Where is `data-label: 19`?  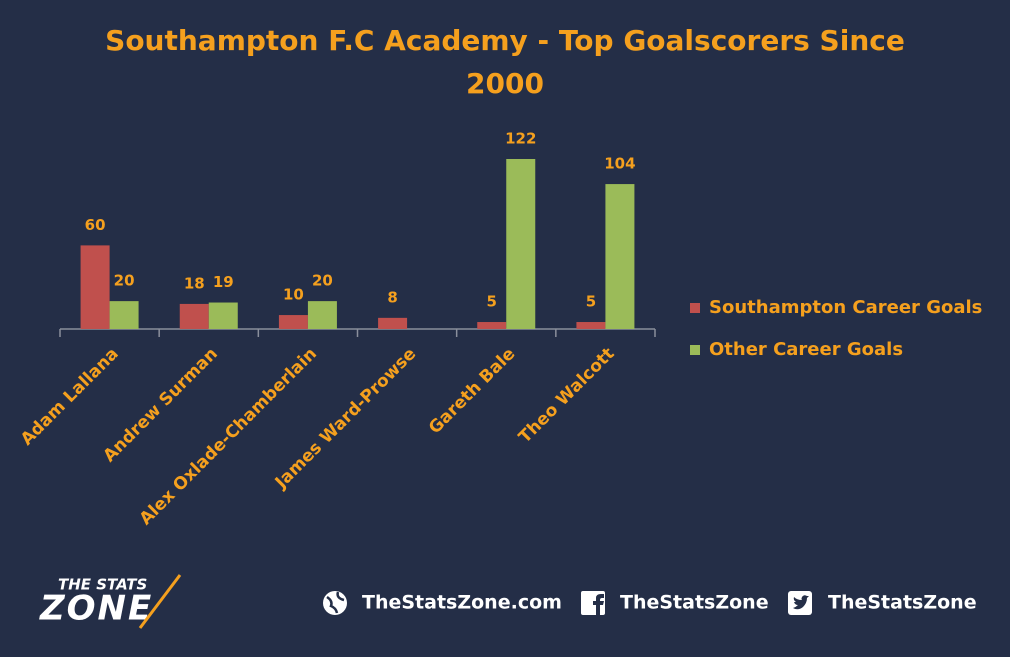
data-label: 19 is located at coordinates (223, 282).